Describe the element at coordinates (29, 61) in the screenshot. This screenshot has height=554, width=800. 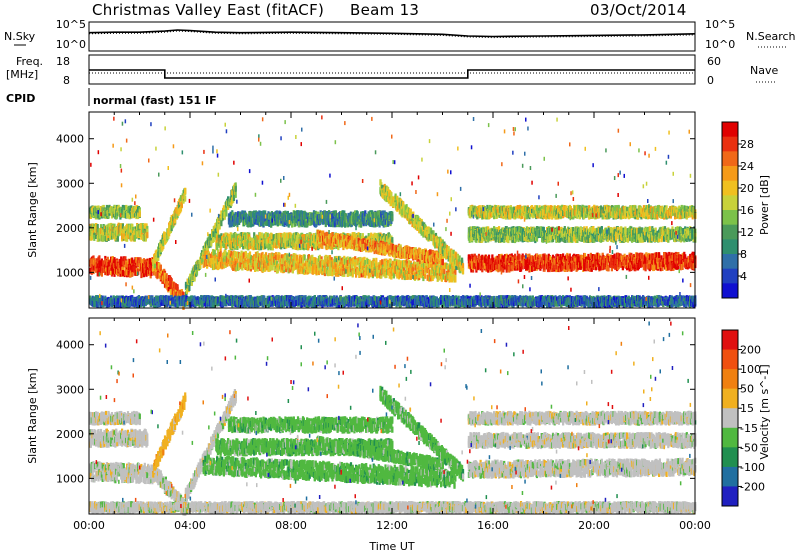
I see `freq-label-line1: Freq.` at that location.